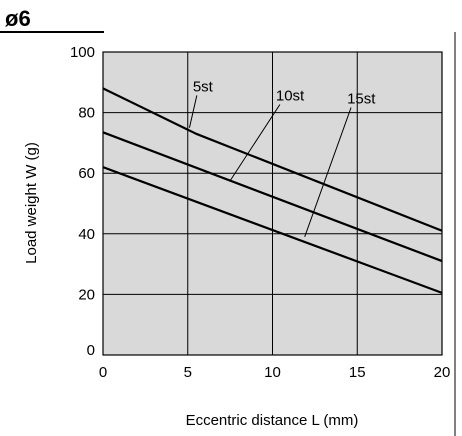 The height and width of the screenshot is (436, 462). Describe the element at coordinates (282, 157) in the screenshot. I see `series-labels: 5st 10st 15st` at that location.